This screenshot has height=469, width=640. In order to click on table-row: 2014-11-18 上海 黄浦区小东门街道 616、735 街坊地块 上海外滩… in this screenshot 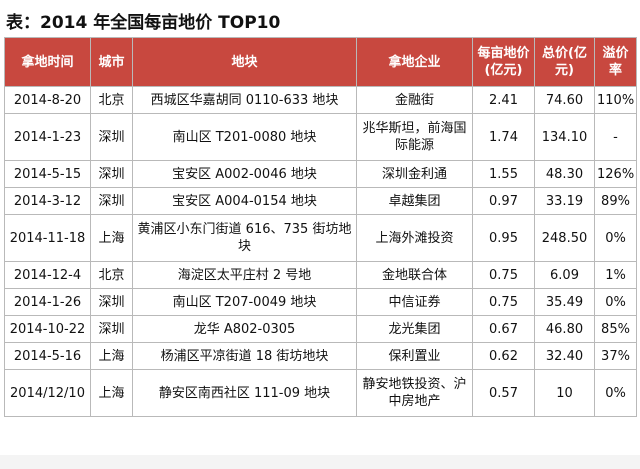, I will do `click(320, 238)`.